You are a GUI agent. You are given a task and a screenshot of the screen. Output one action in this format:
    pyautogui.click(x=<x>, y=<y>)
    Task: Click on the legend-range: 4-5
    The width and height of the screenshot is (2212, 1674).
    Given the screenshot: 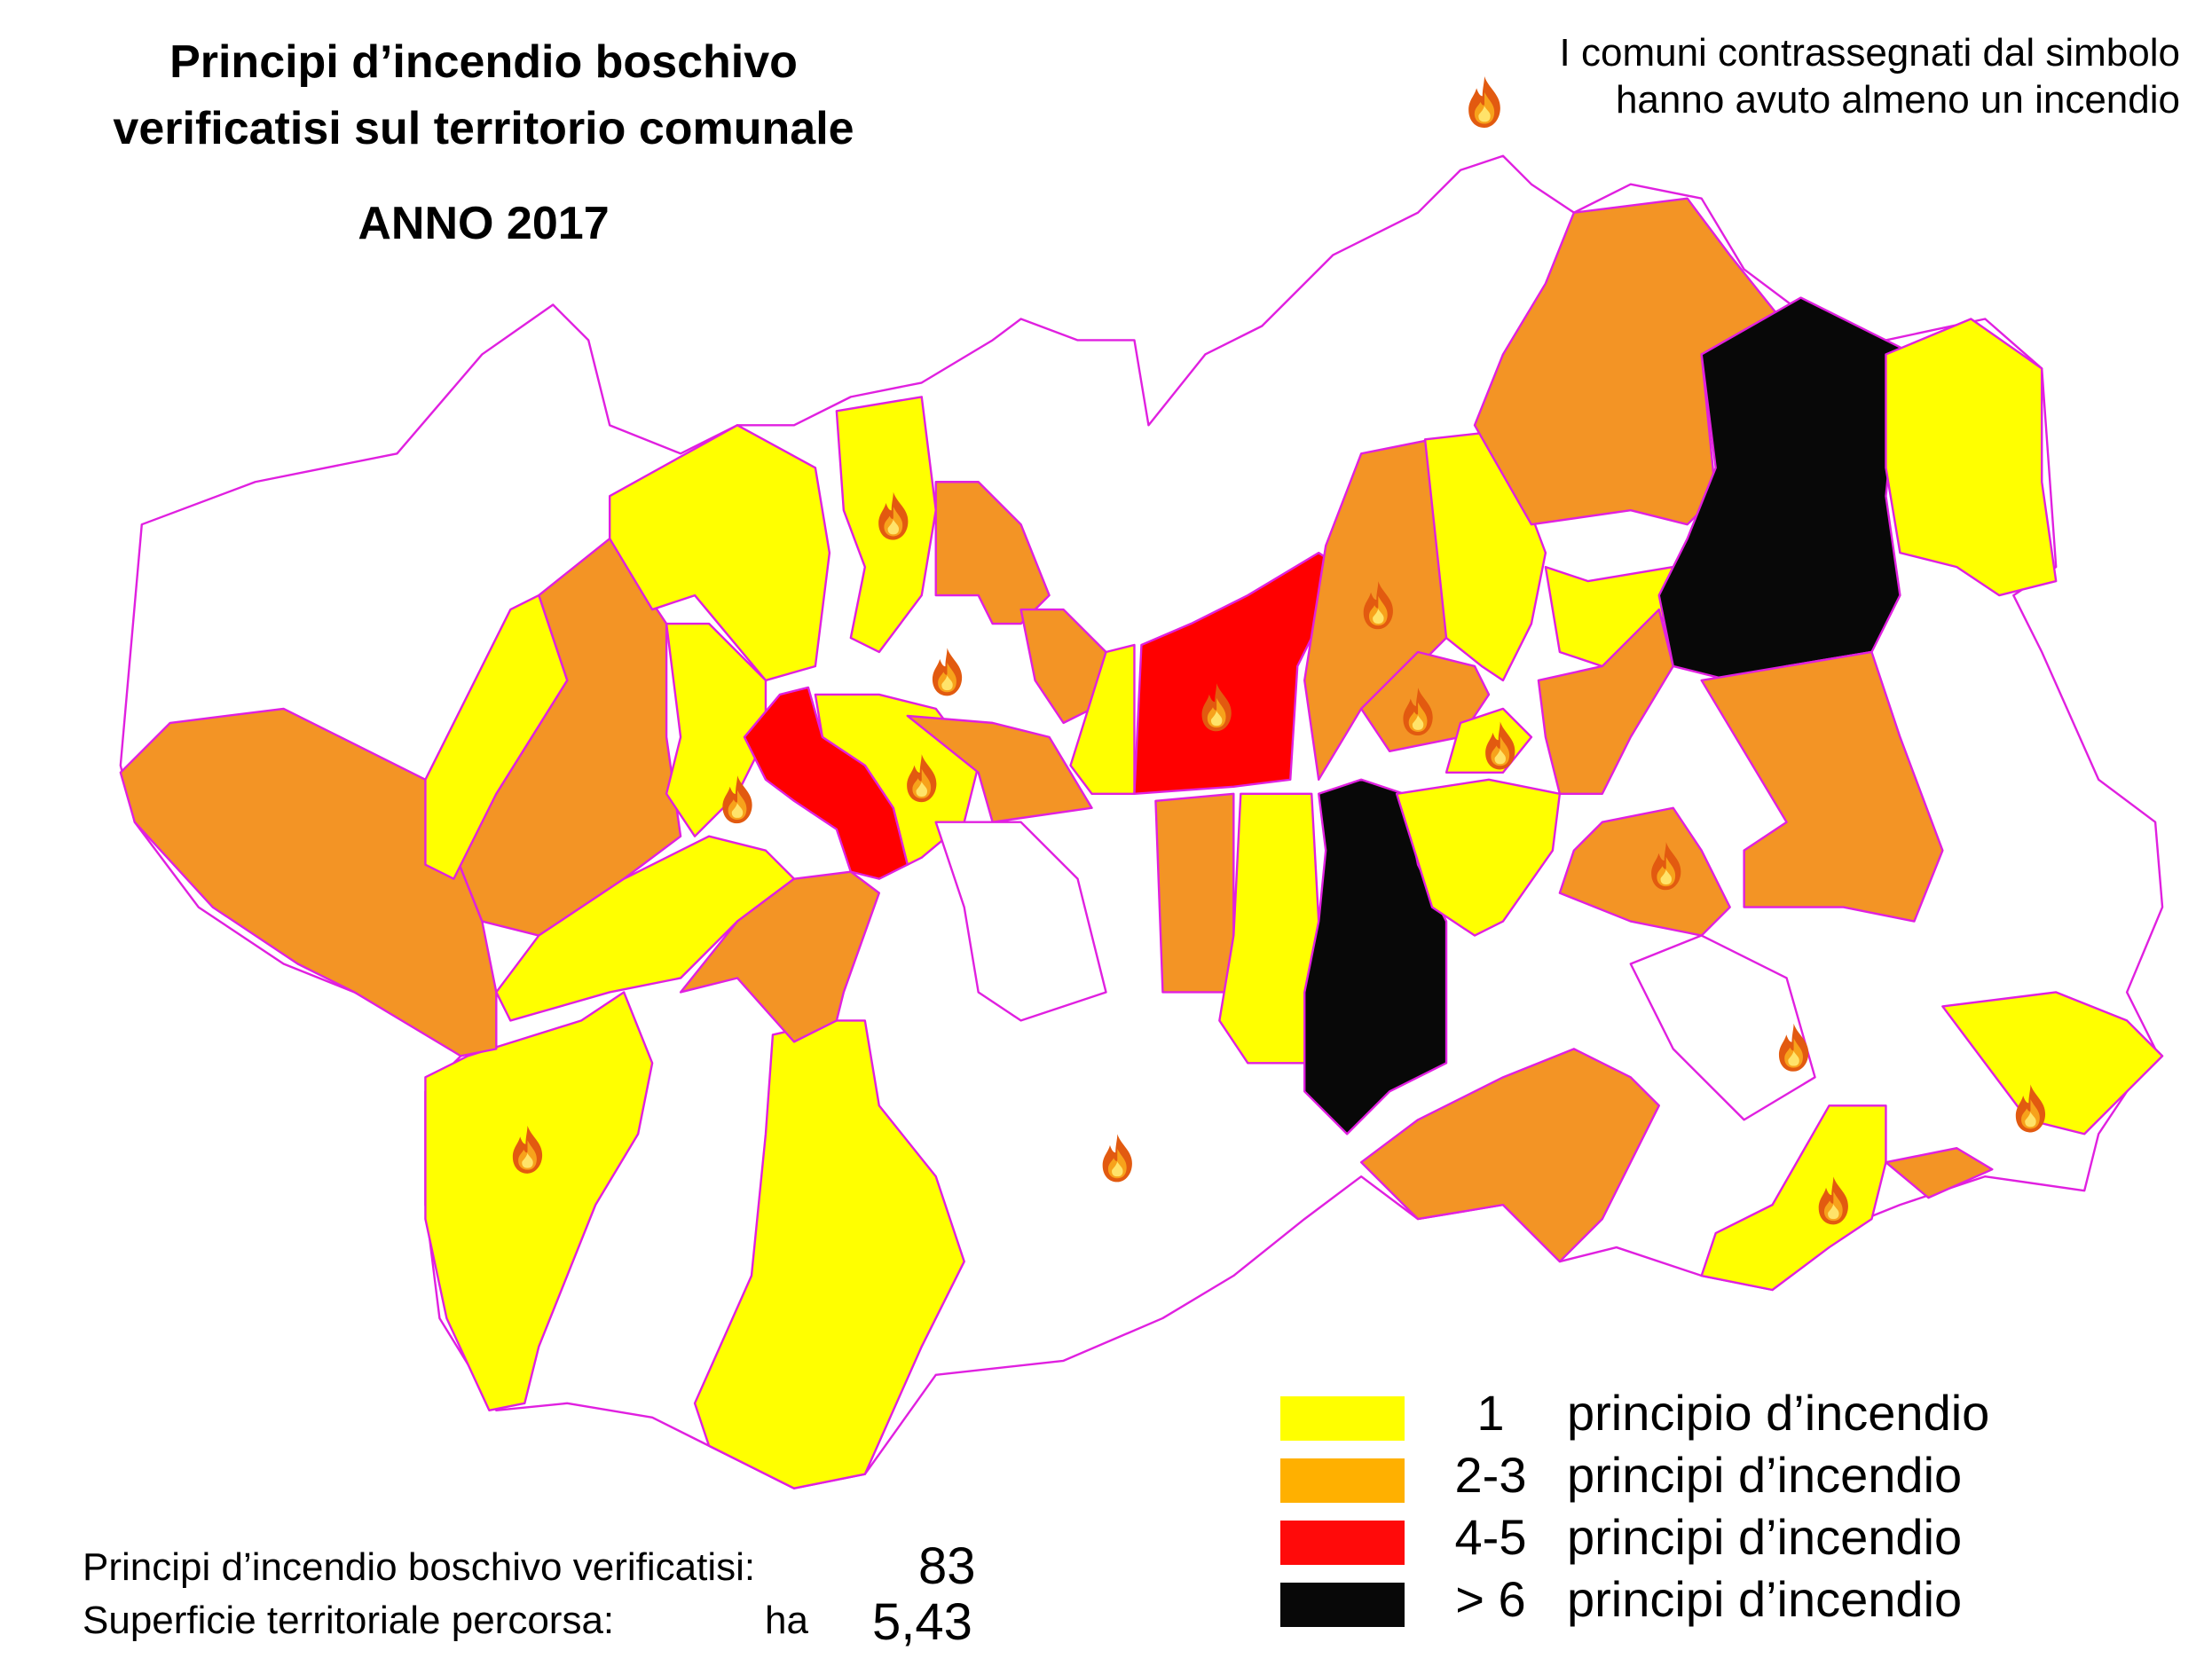 What is the action you would take?
    pyautogui.click(x=1490, y=1537)
    